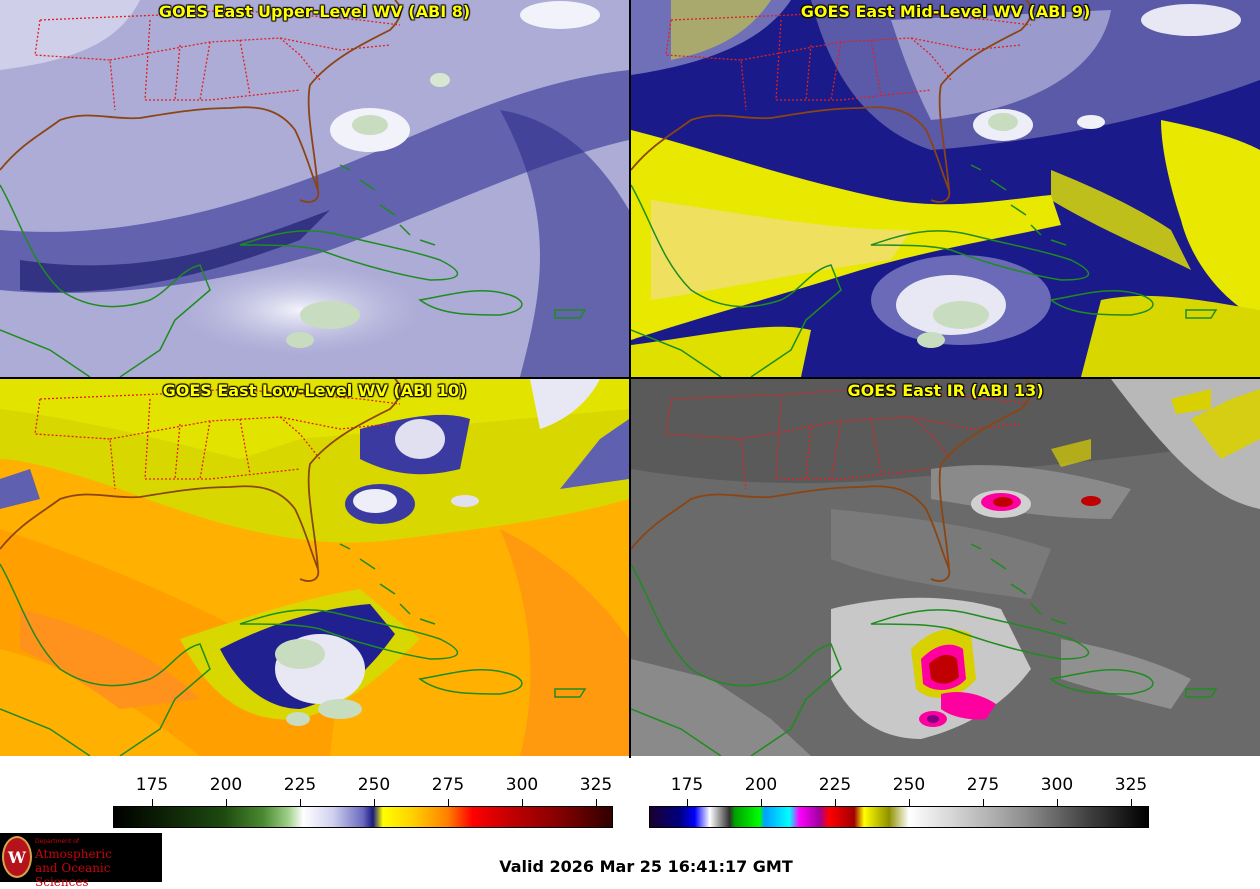  What do you see at coordinates (73, 875) in the screenshot?
I see `logo-name-line2: and Oceanic Sciences` at bounding box center [73, 875].